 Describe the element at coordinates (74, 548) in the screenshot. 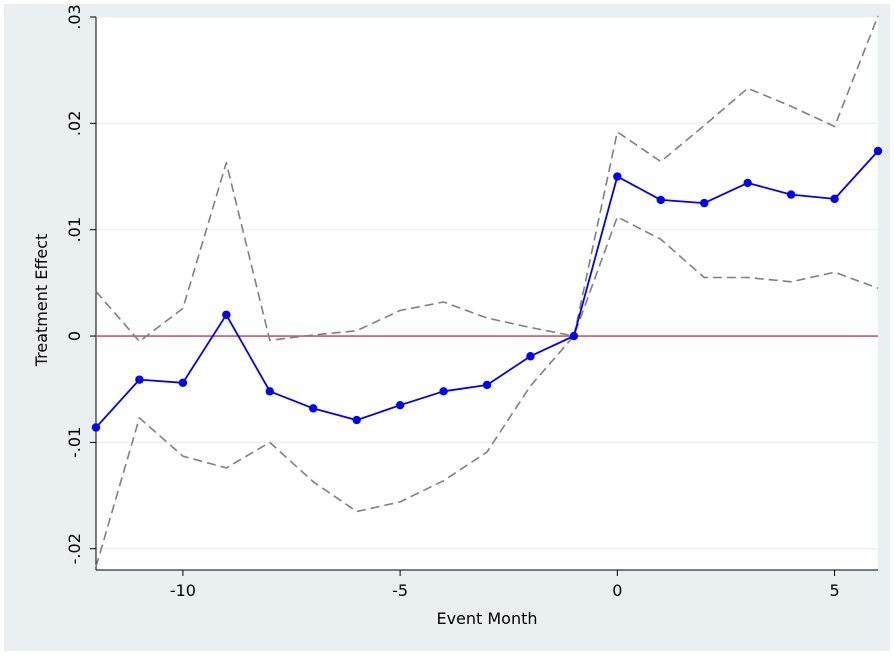

I see `y-tick-label: -.02` at that location.